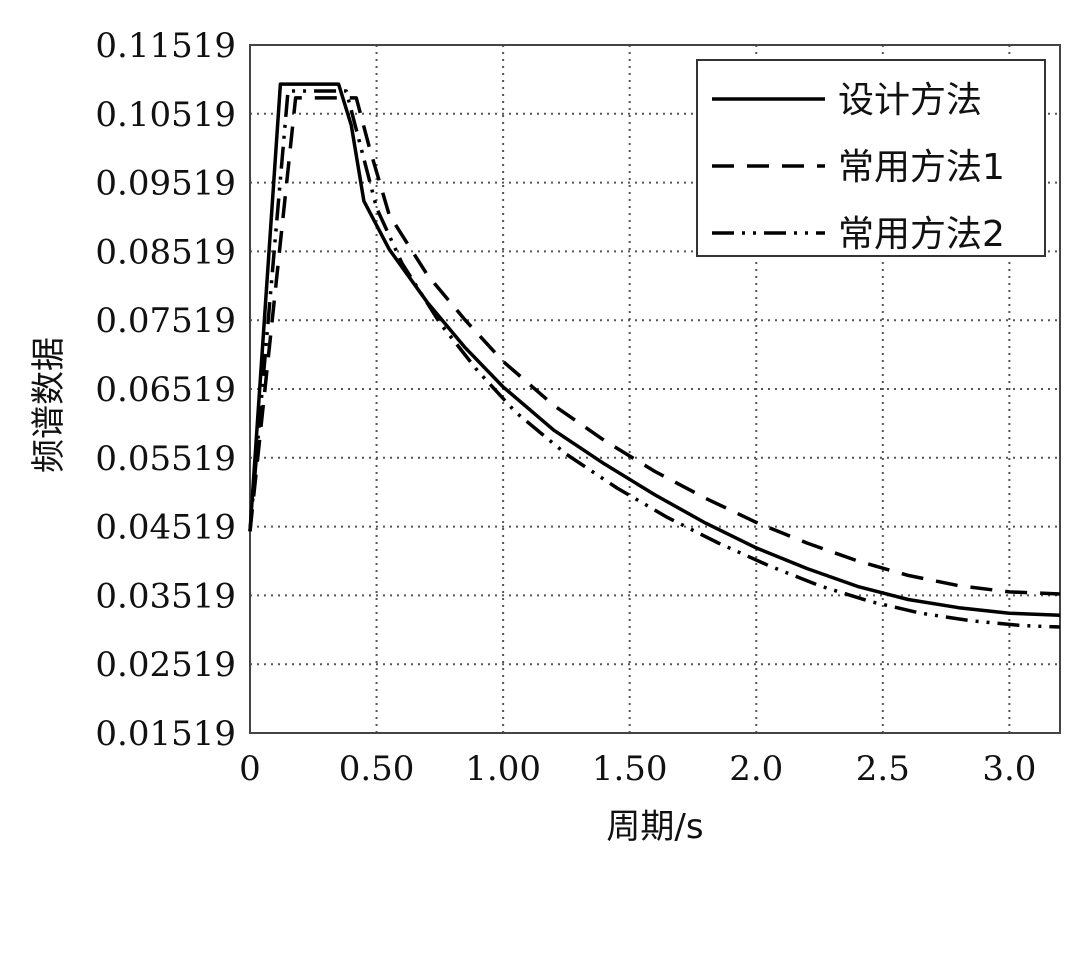 The width and height of the screenshot is (1080, 968). Describe the element at coordinates (377, 769) in the screenshot. I see `x-tick-label: 0.50` at that location.